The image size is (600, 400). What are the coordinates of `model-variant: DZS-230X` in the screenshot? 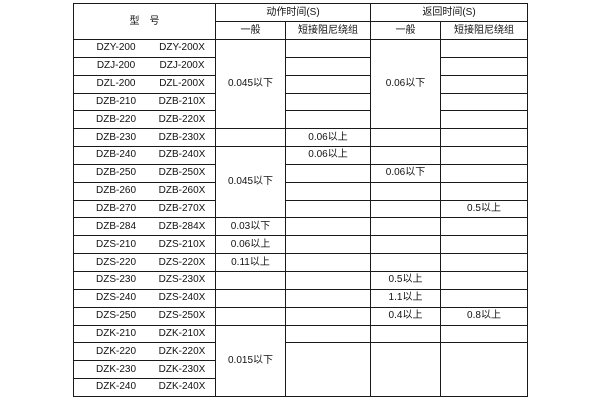 It's located at (182, 280).